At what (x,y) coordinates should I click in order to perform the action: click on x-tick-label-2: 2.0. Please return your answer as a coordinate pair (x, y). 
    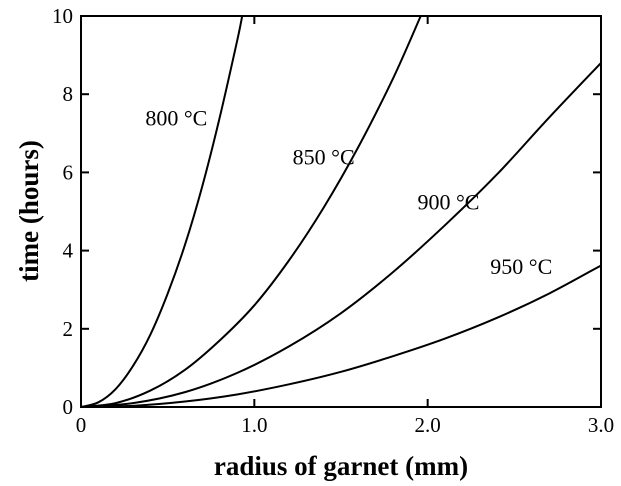
    Looking at the image, I should click on (428, 425).